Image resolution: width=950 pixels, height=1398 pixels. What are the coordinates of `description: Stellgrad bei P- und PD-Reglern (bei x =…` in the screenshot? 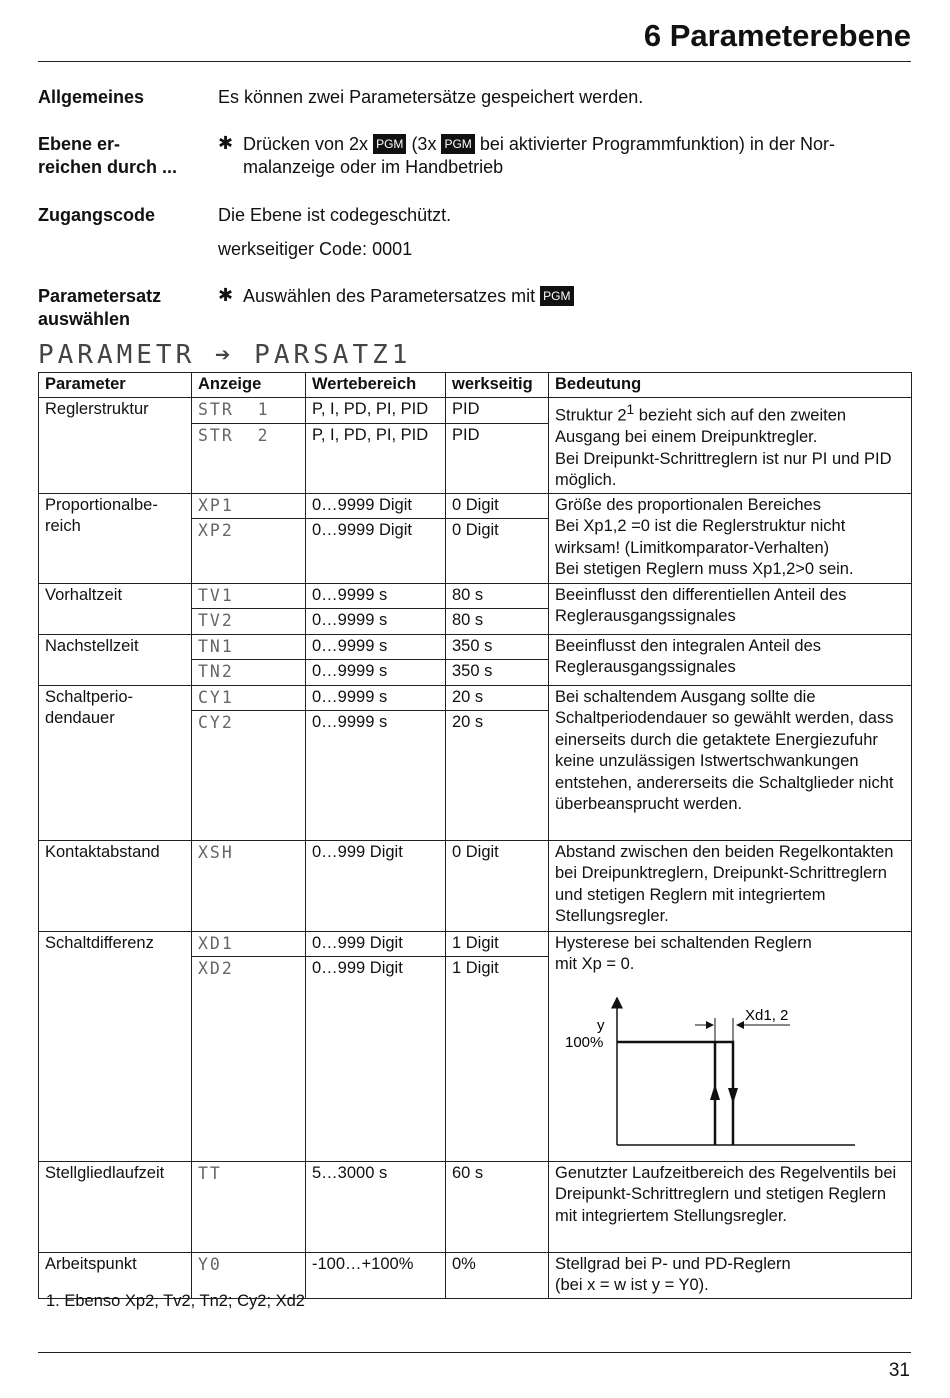 It's located at (730, 1275).